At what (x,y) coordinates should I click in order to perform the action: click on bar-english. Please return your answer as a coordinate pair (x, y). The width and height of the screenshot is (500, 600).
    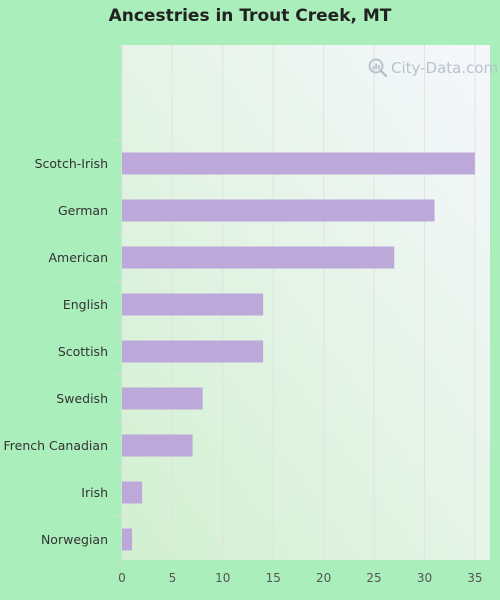
    Looking at the image, I should click on (193, 304).